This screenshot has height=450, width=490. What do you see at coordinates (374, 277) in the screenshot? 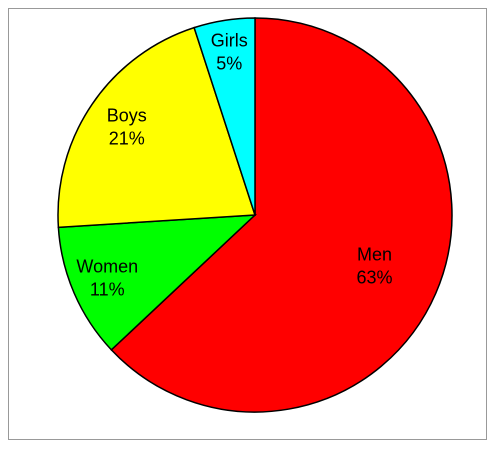
I see `slice-value-label: 63%` at bounding box center [374, 277].